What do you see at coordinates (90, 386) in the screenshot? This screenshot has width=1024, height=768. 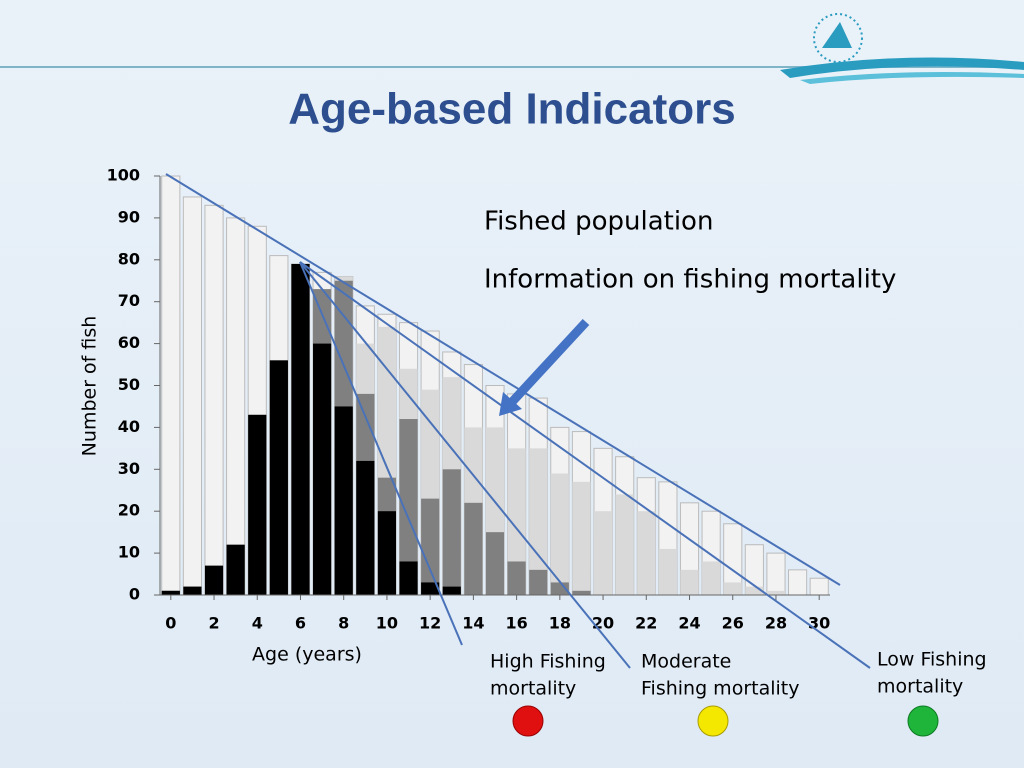 I see `y-axis-label: Number of fish` at bounding box center [90, 386].